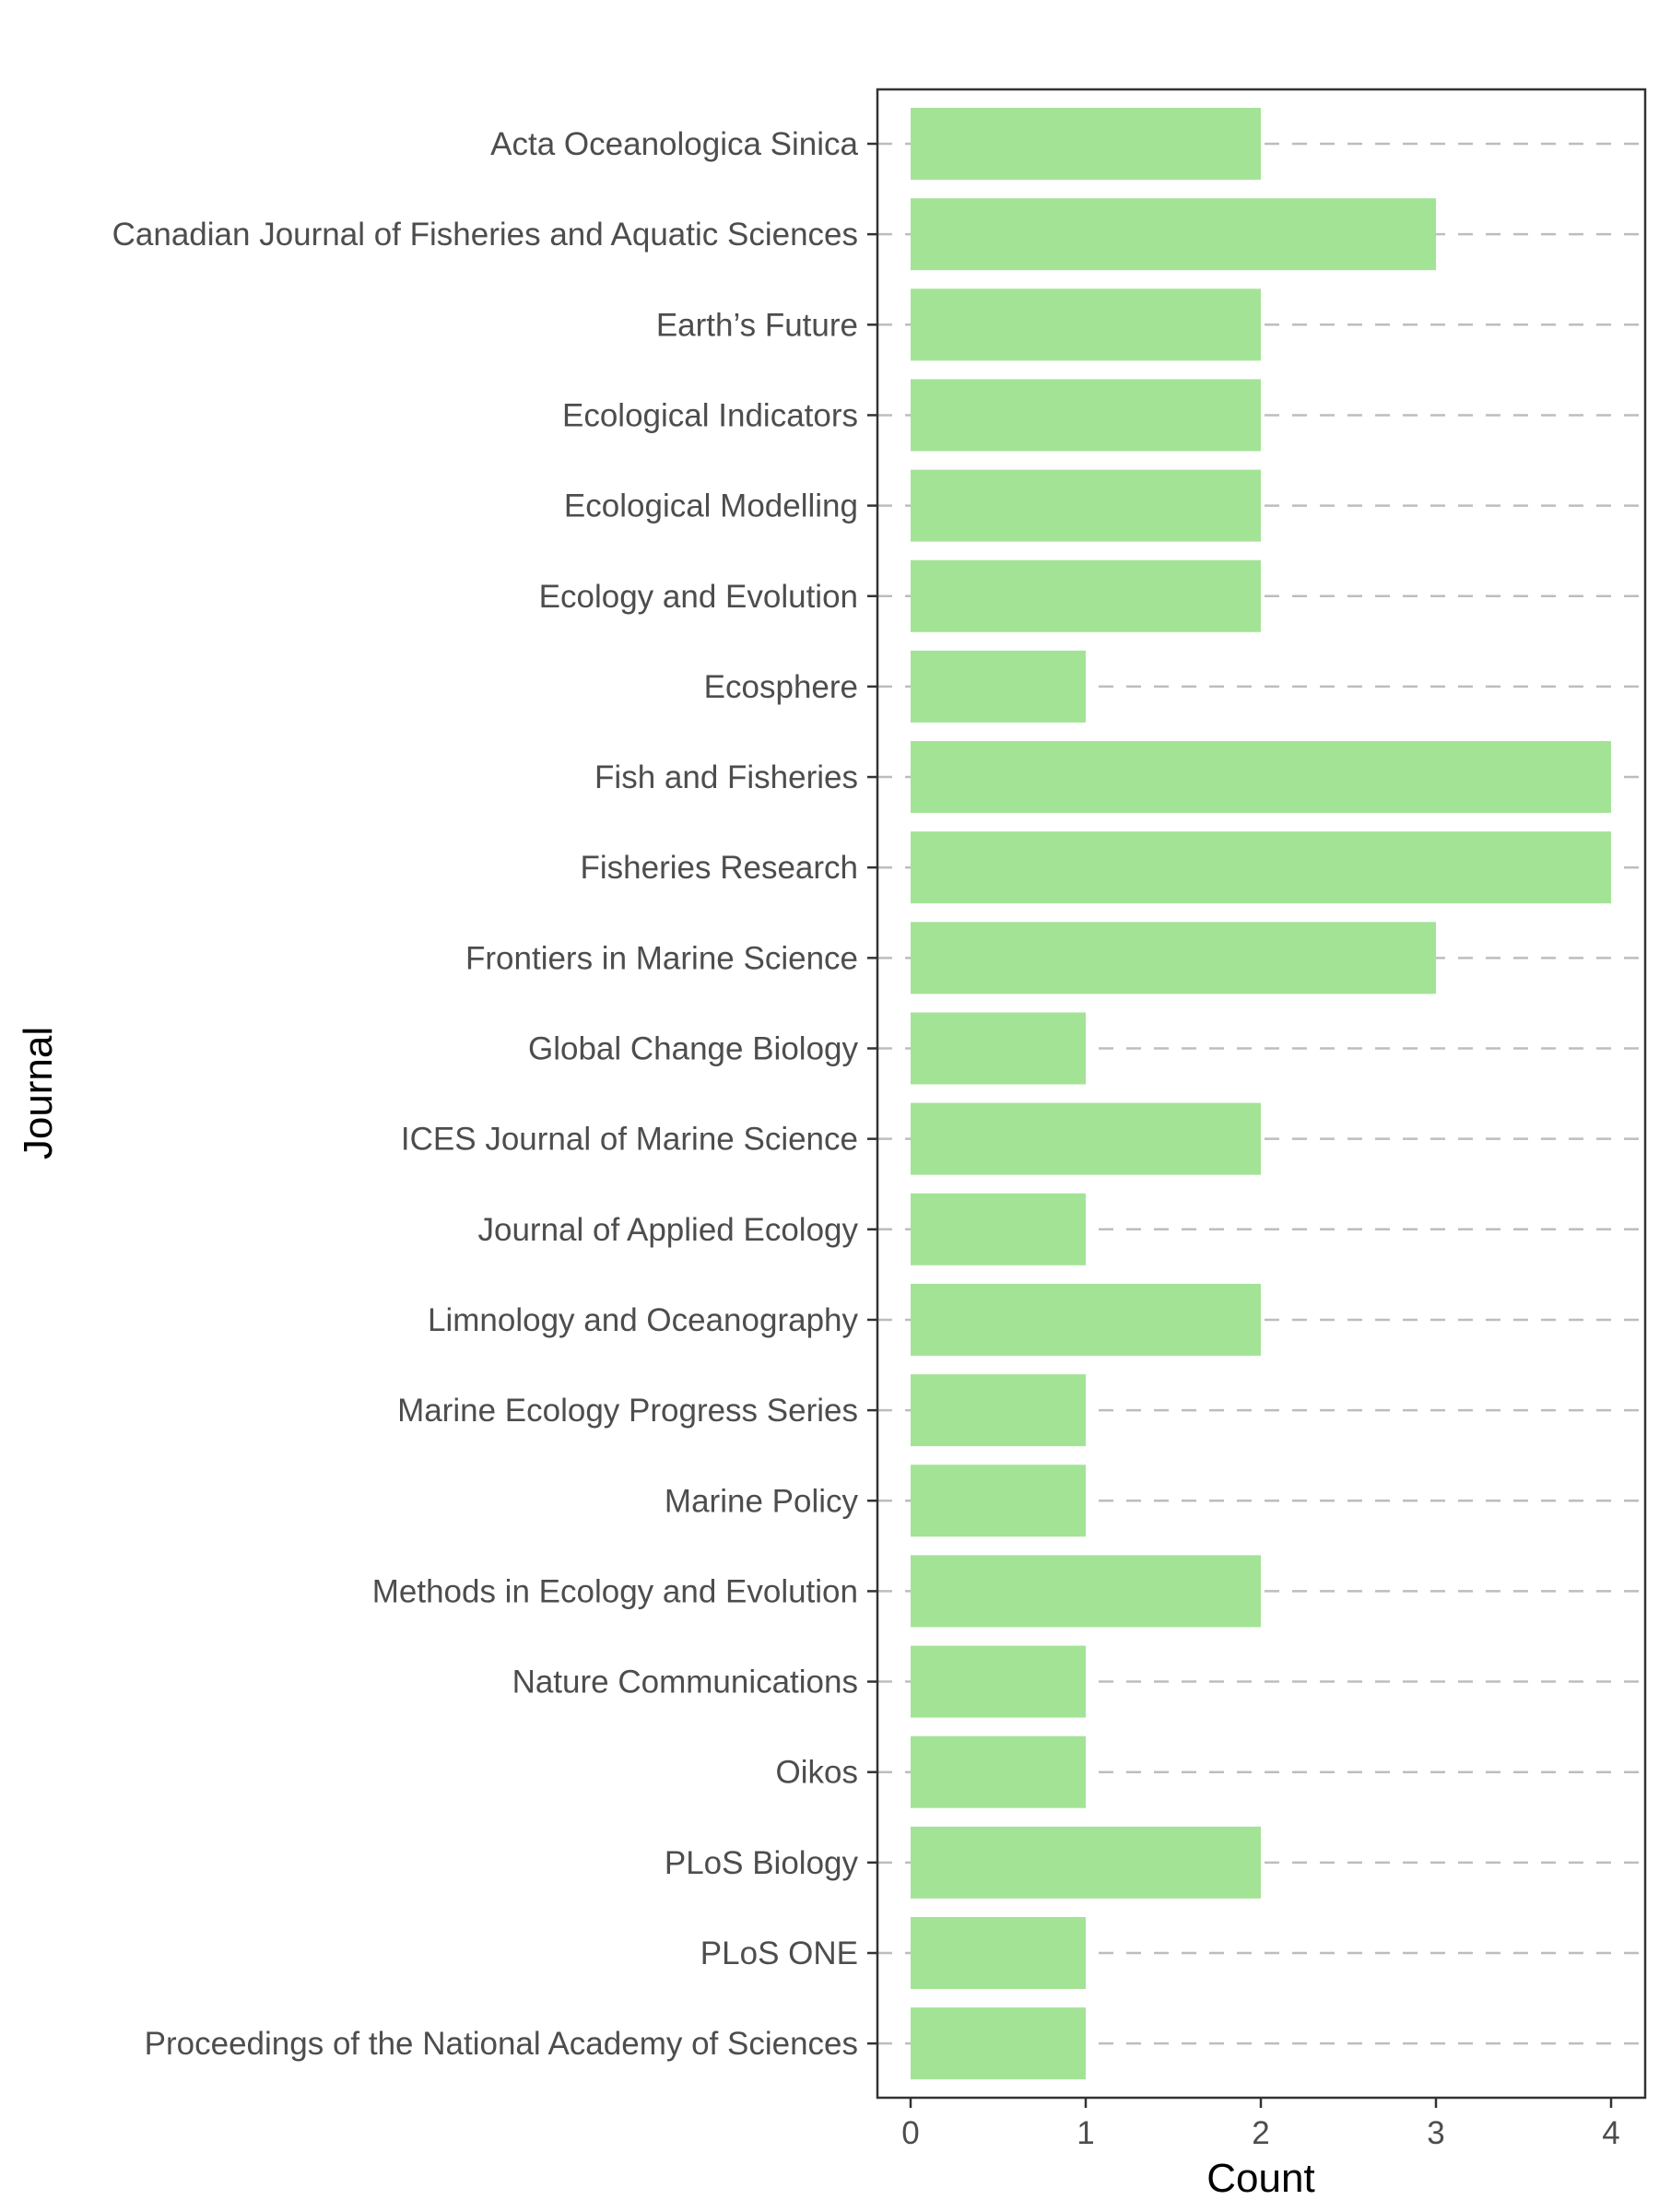 Image resolution: width=1659 pixels, height=2212 pixels. I want to click on y-tick-label: Limnology and Oceanography, so click(643, 1320).